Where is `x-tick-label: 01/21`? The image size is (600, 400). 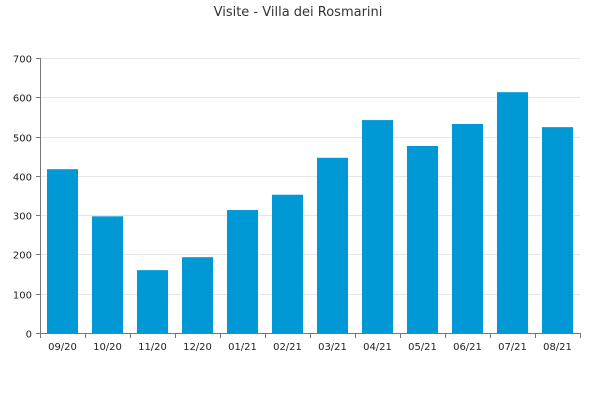 x-tick-label: 01/21 is located at coordinates (242, 347).